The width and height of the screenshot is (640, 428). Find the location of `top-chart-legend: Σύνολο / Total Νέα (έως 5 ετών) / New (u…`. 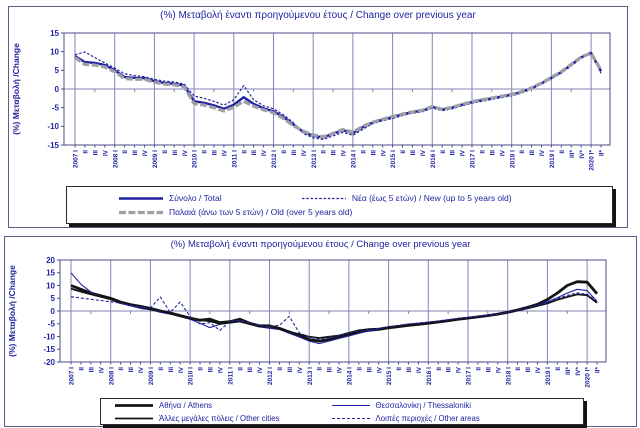

top-chart-legend: Σύνολο / Total Νέα (έως 5 ετών) / New (u… is located at coordinates (339, 205).